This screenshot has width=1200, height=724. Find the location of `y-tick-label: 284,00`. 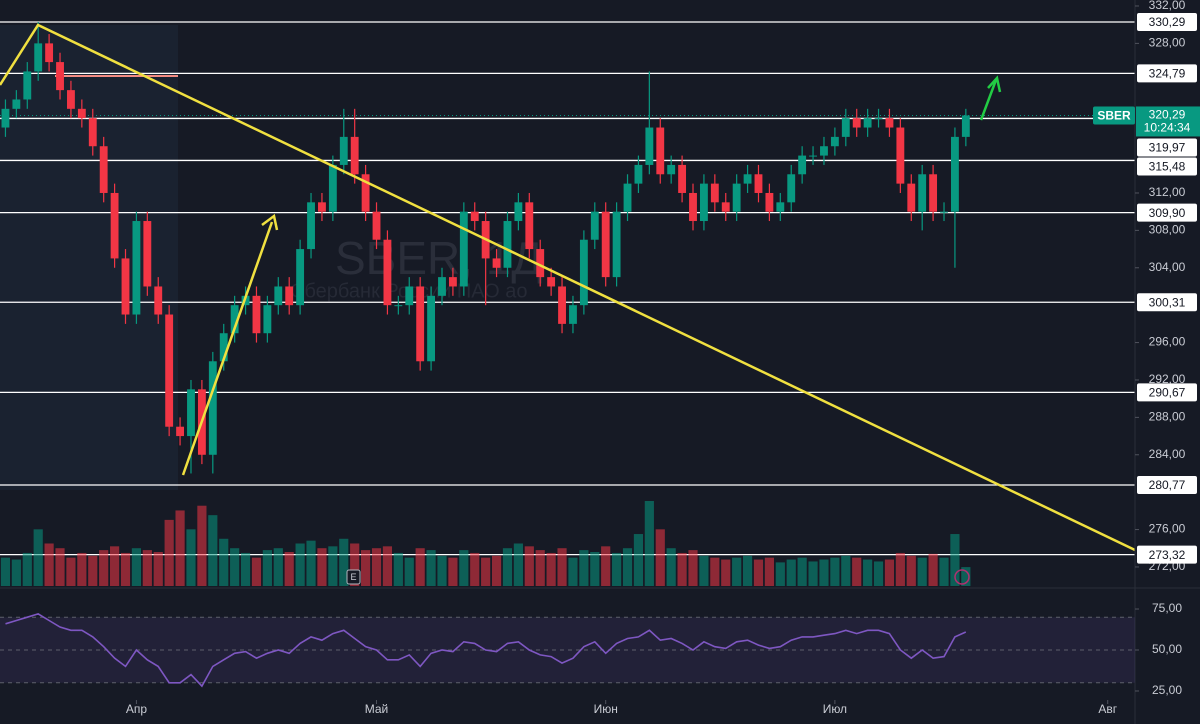

y-tick-label: 284,00 is located at coordinates (1167, 454).